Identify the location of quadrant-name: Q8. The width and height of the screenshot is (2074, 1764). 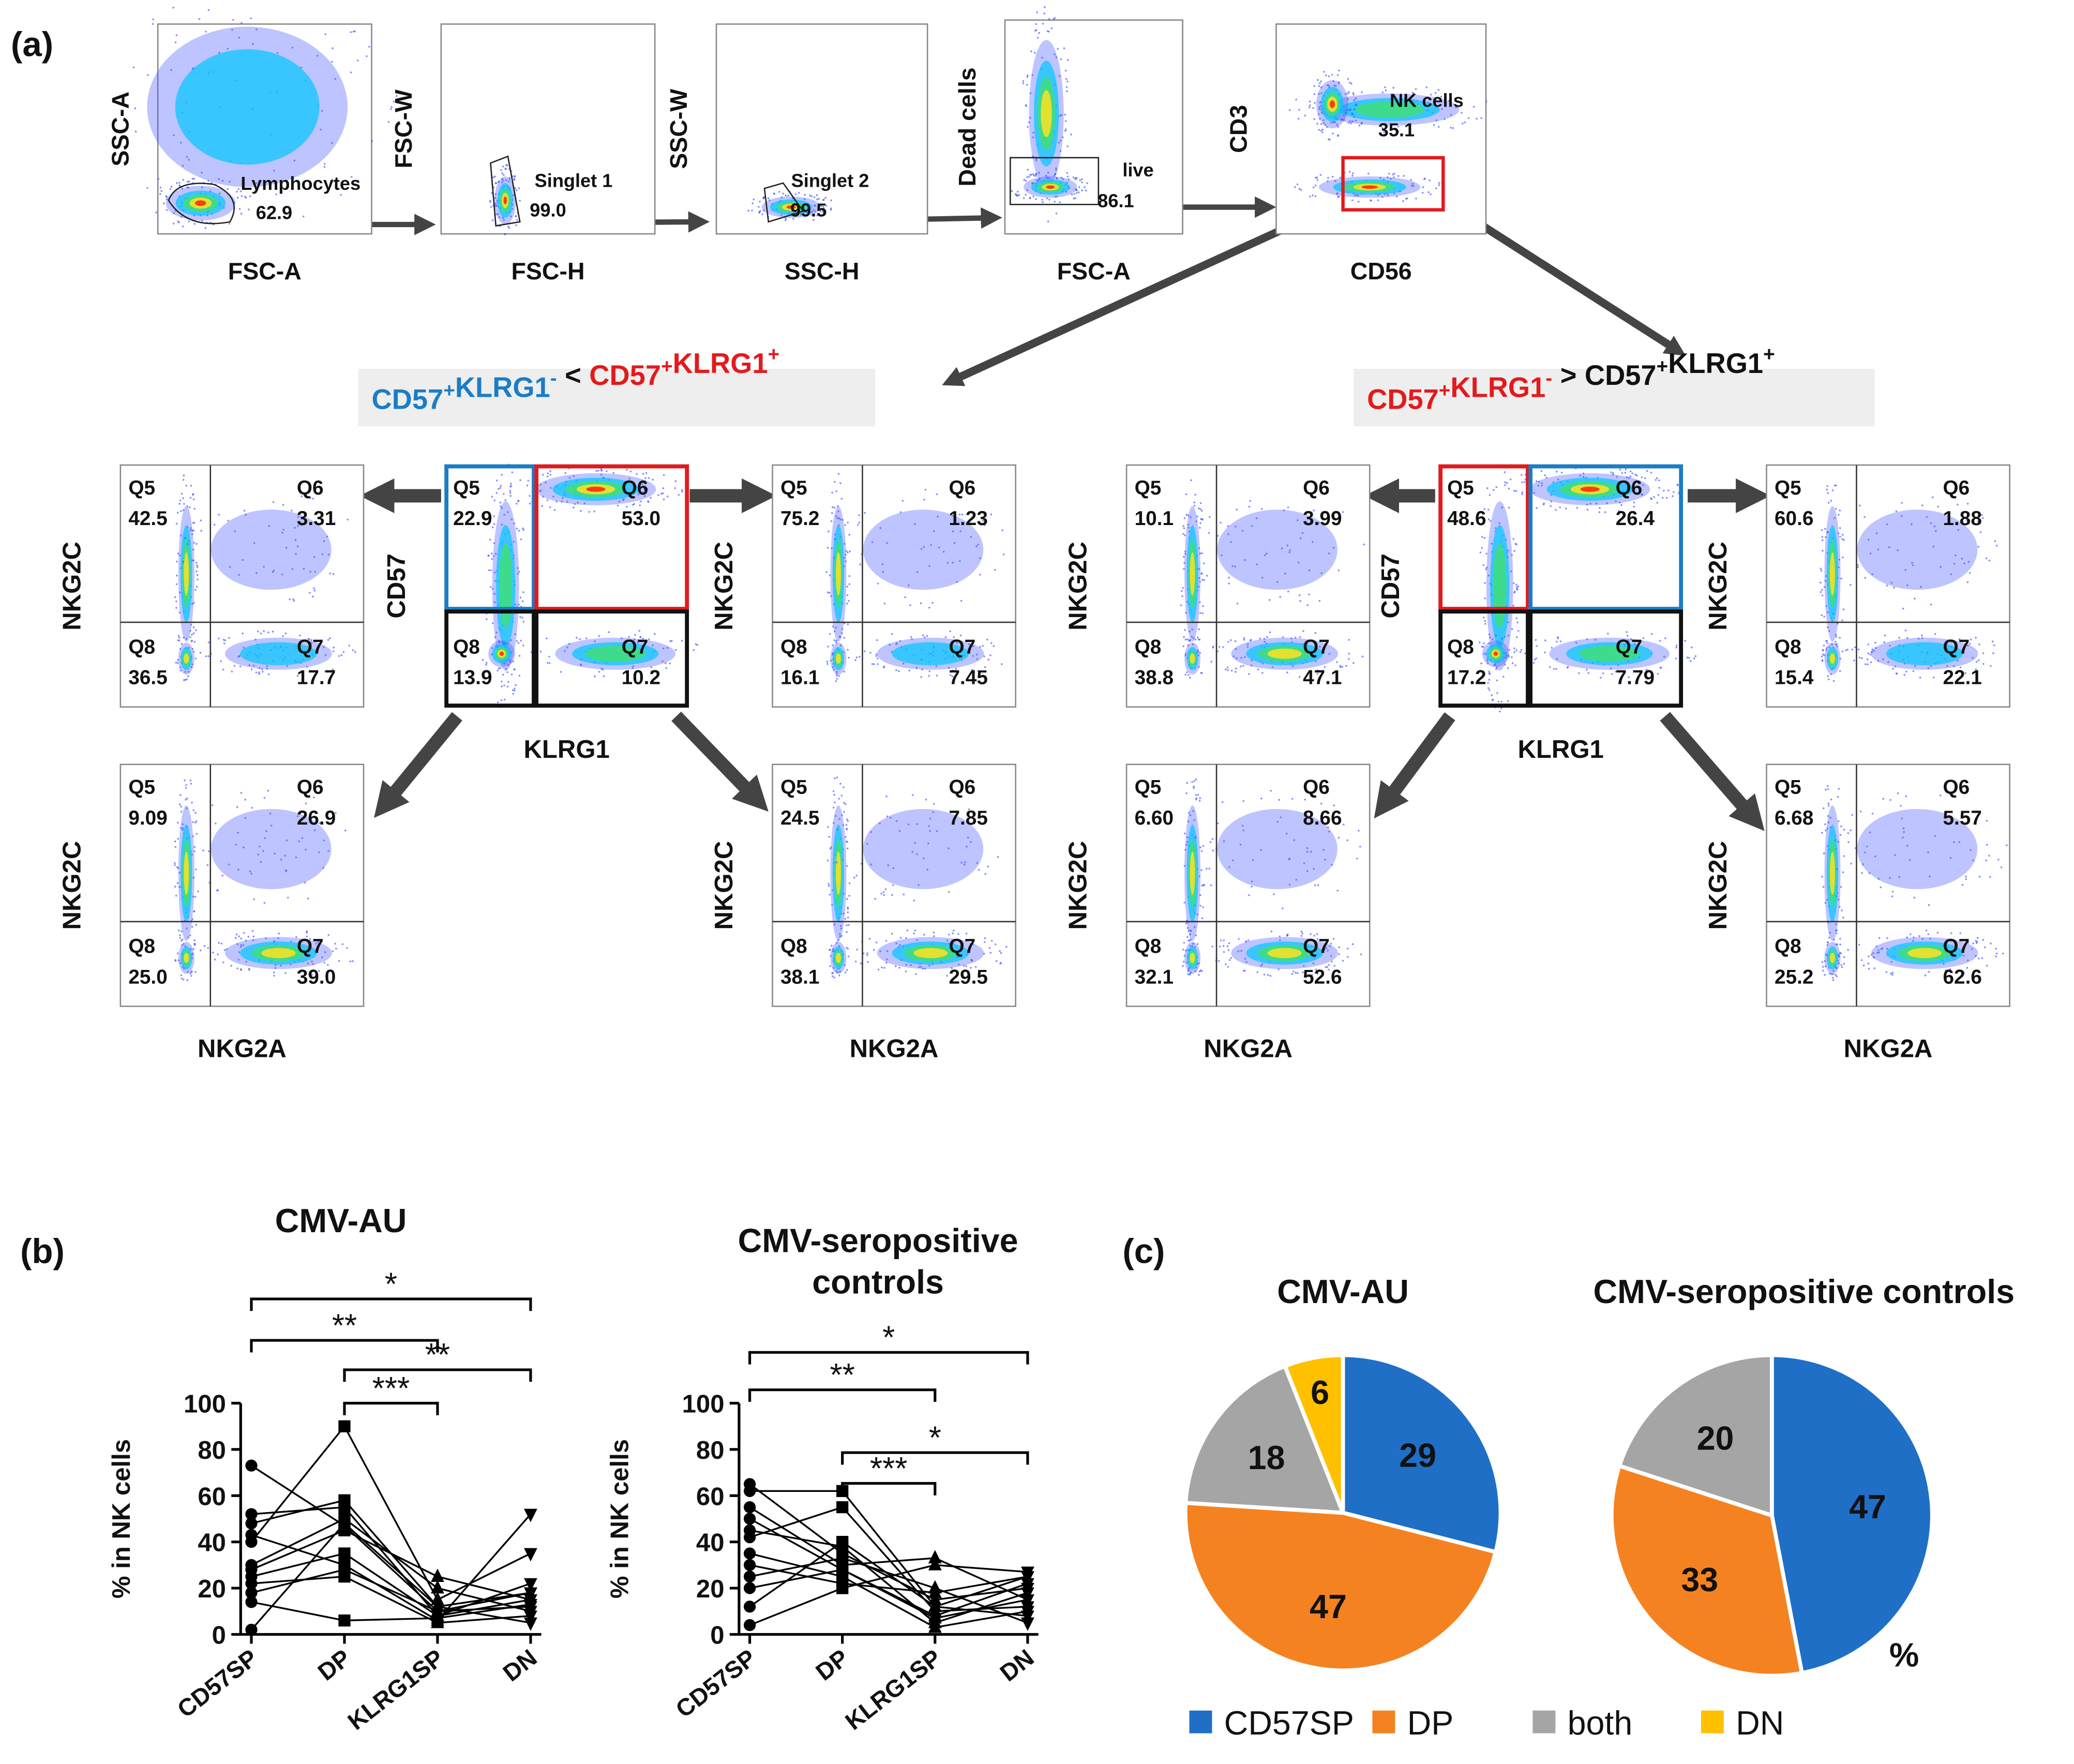
(794, 947).